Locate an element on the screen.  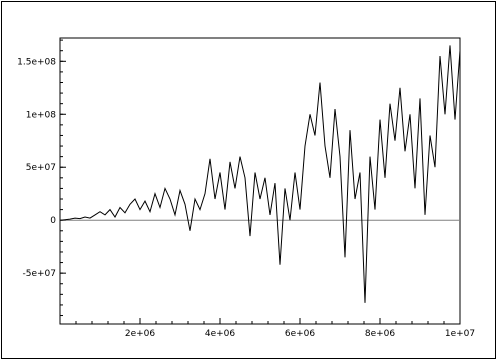
y-tick-label: 0 is located at coordinates (53, 221).